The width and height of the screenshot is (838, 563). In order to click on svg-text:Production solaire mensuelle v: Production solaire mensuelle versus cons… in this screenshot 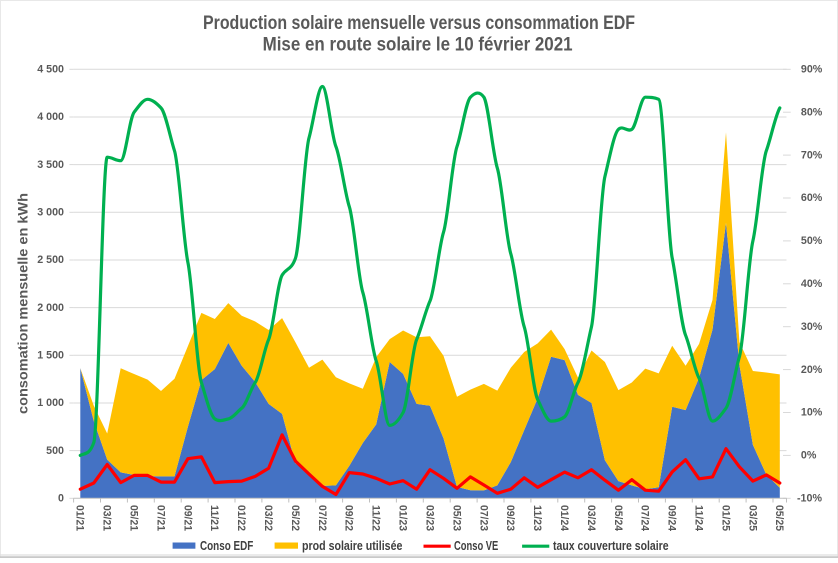, I will do `click(419, 23)`.